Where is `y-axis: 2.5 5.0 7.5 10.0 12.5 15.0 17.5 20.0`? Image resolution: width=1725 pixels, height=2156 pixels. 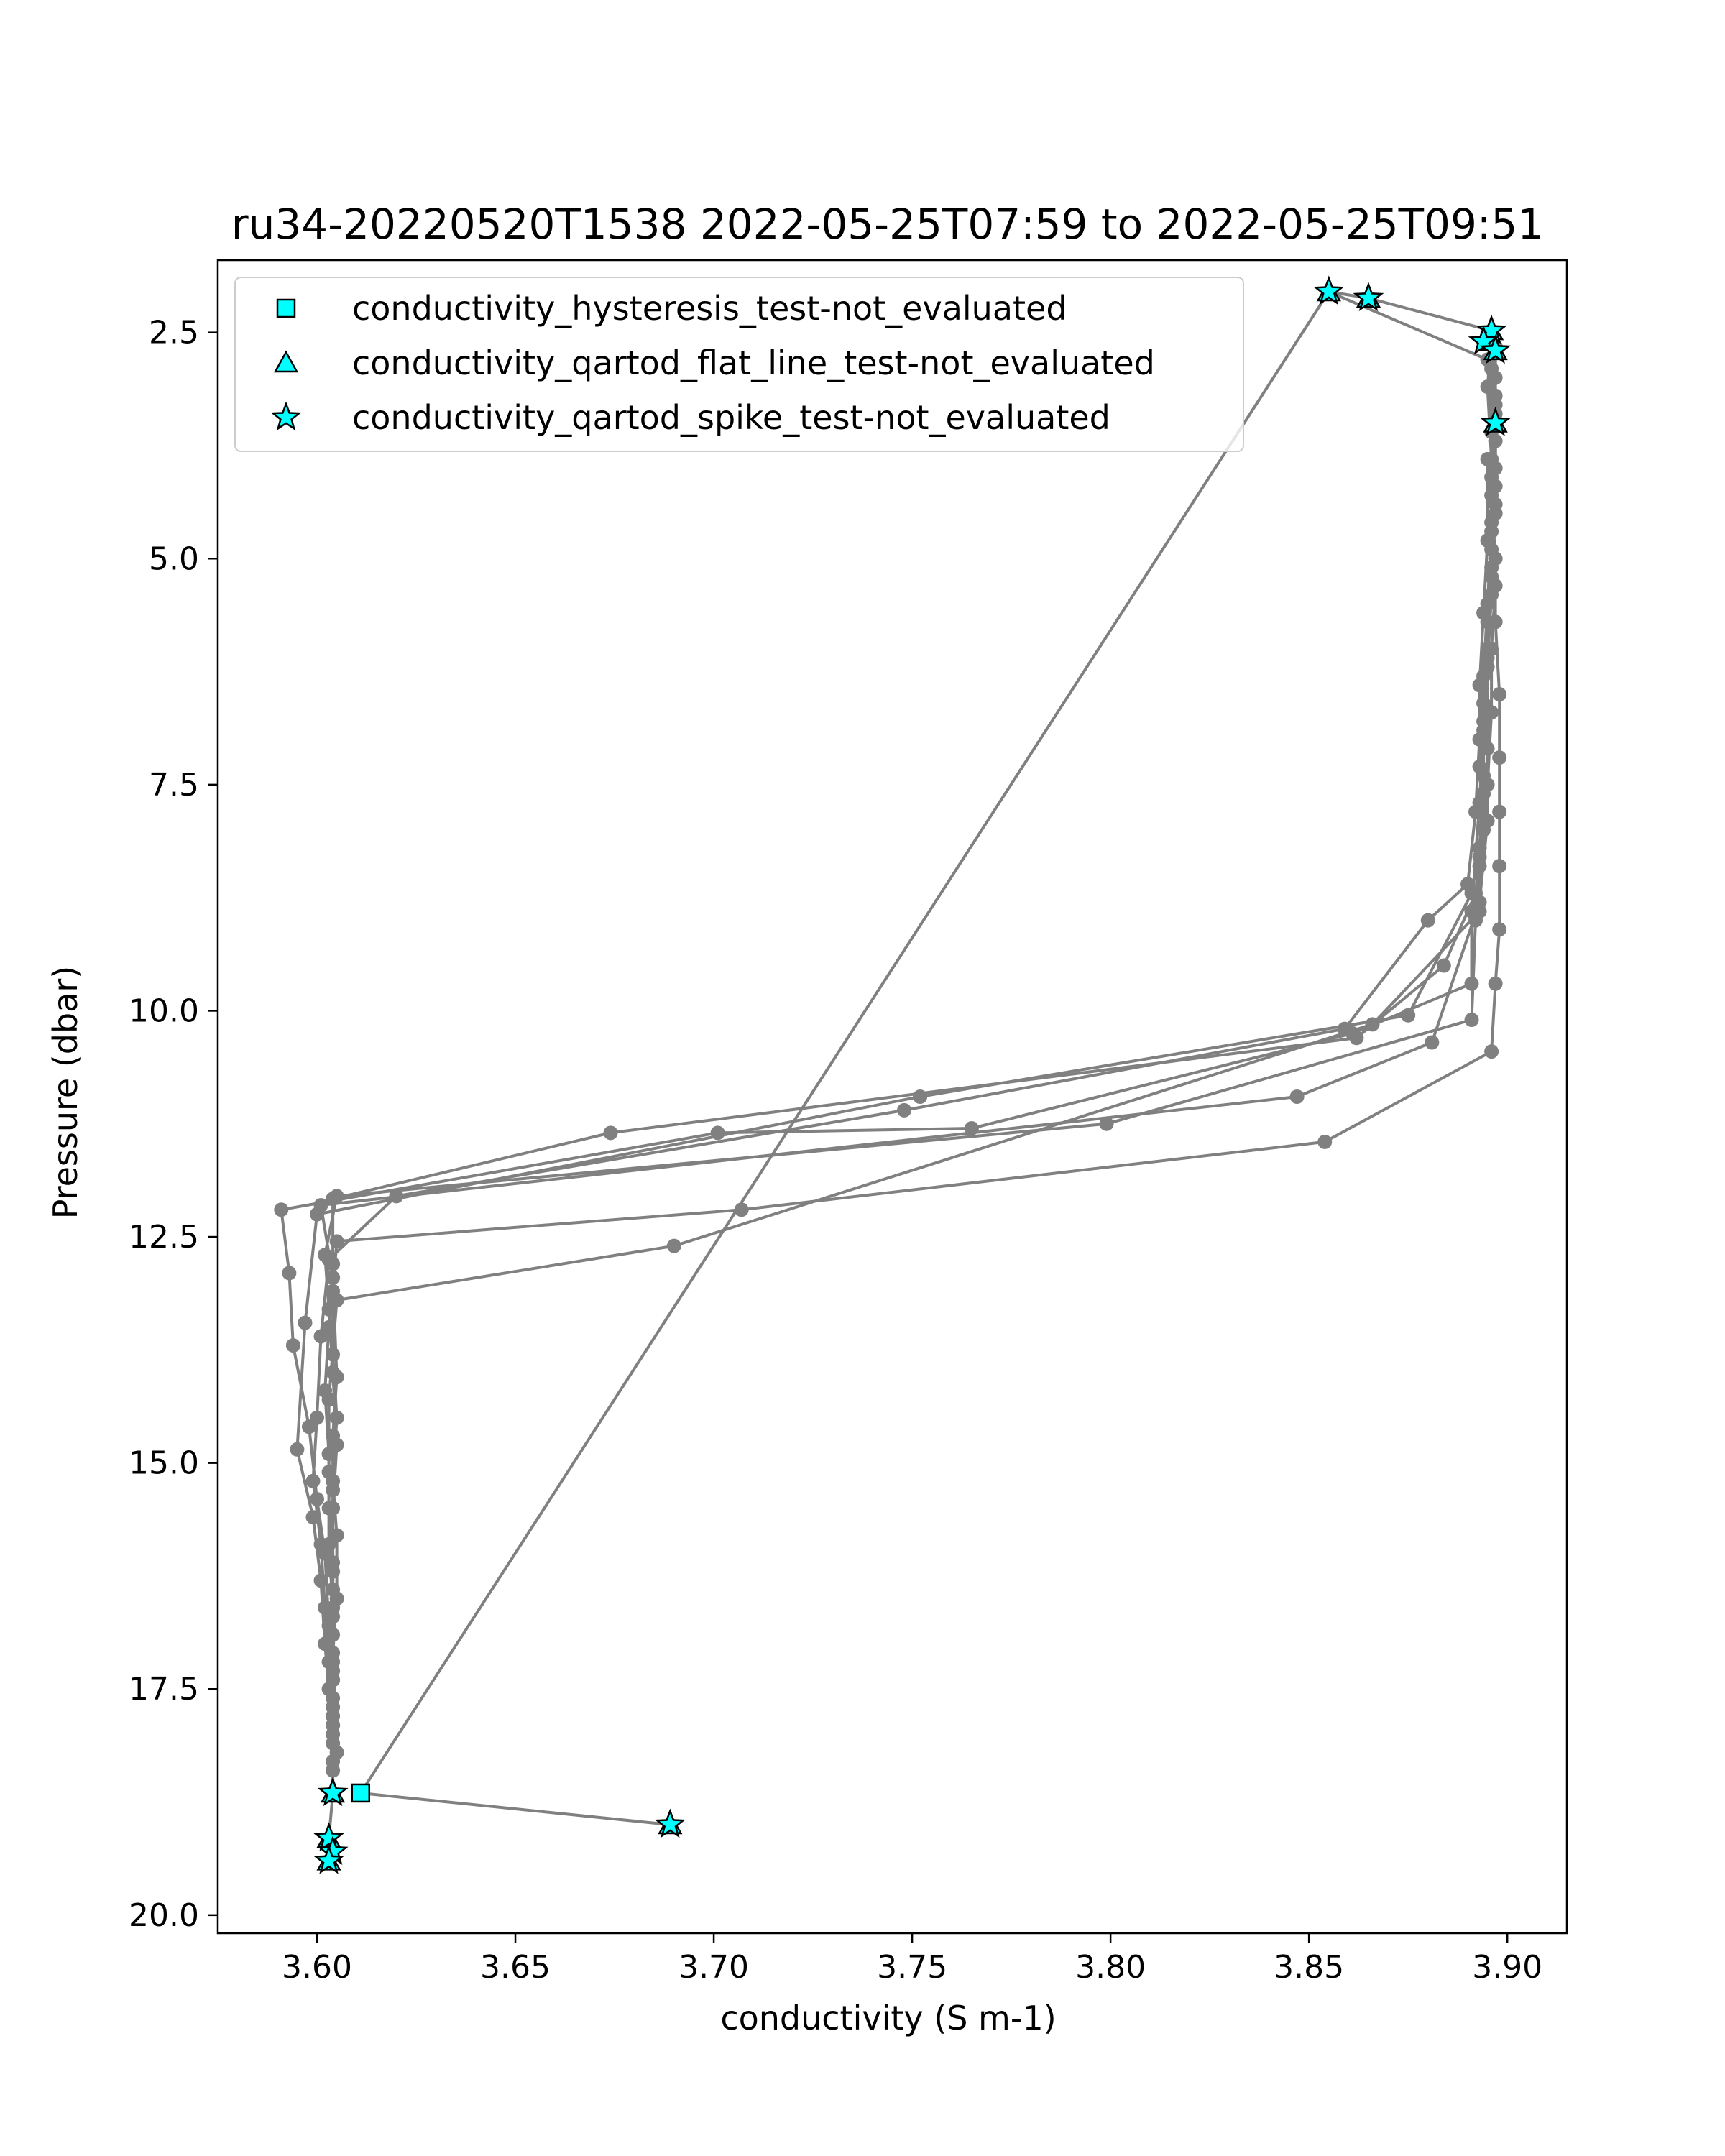 y-axis: 2.5 5.0 7.5 10.0 12.5 15.0 17.5 20.0 is located at coordinates (173, 1124).